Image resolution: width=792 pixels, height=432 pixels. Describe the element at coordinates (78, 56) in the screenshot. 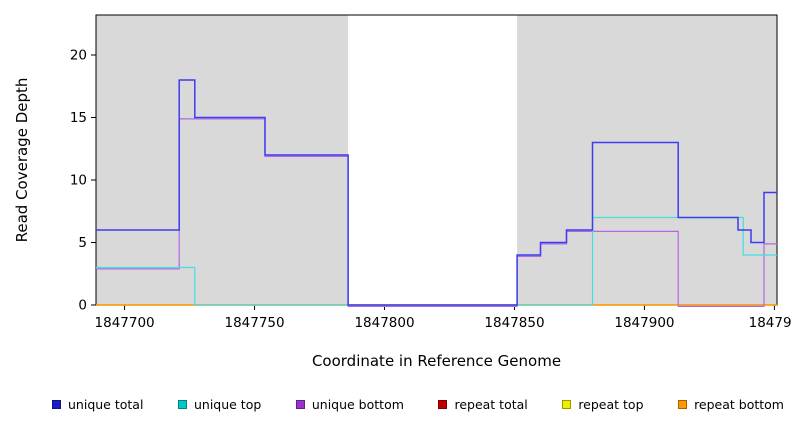

I see `y-tick-label: 20` at that location.